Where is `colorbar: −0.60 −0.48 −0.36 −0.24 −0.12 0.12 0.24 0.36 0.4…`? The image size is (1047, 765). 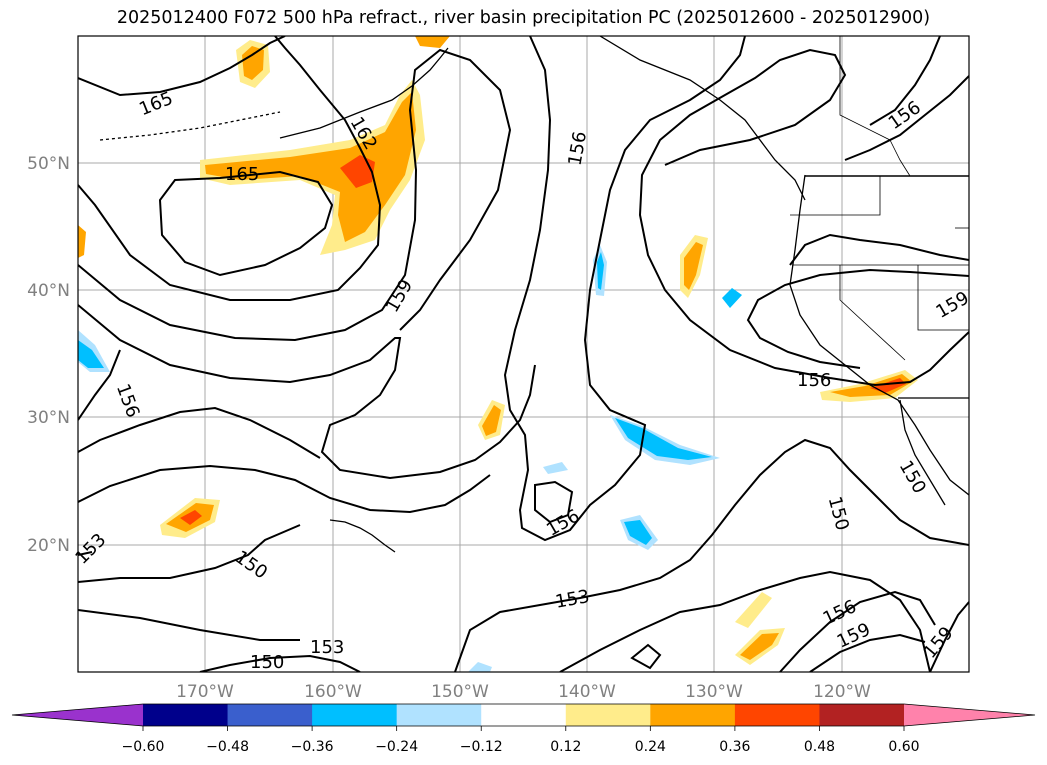 colorbar: −0.60 −0.48 −0.36 −0.24 −0.12 0.12 0.24 0.36 0.4… is located at coordinates (523, 729).